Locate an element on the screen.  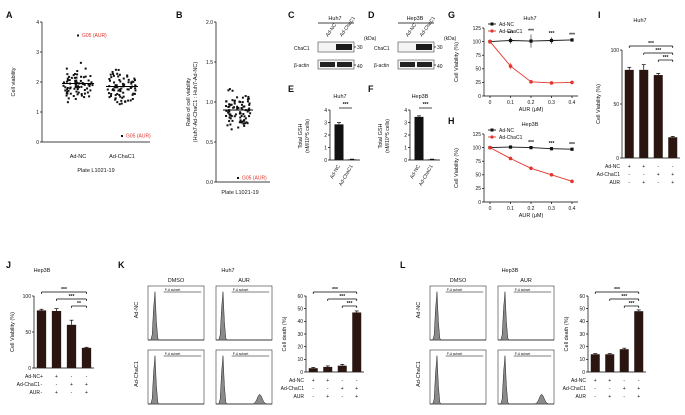
panelK-flow-aur-nc-histogram is located at coordinates (243, 316).